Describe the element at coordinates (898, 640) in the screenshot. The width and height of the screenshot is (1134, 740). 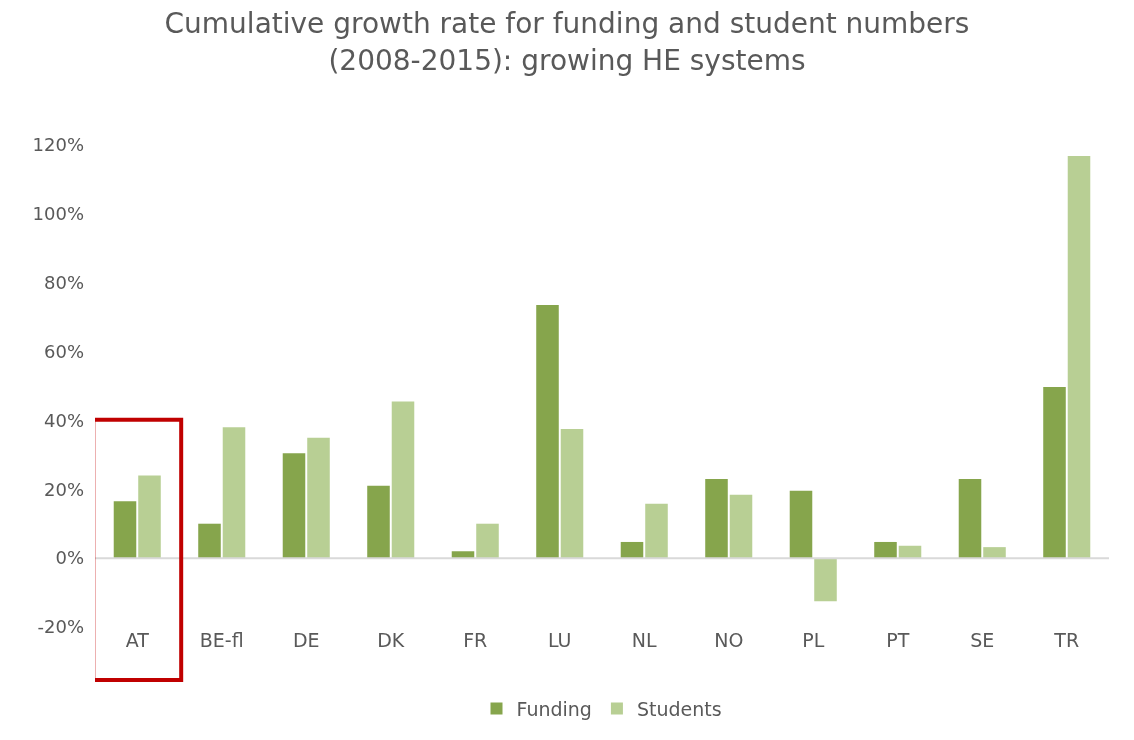
I see `x-tick-label: PT` at that location.